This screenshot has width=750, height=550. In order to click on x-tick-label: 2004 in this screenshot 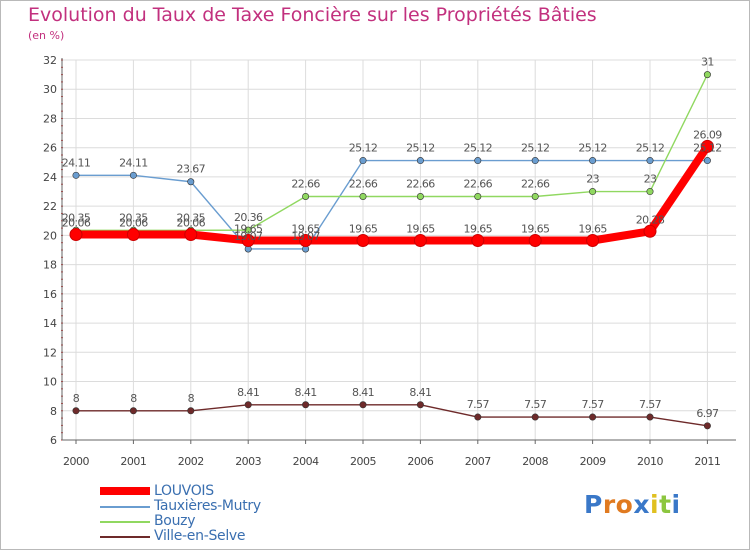, I will do `click(306, 461)`.